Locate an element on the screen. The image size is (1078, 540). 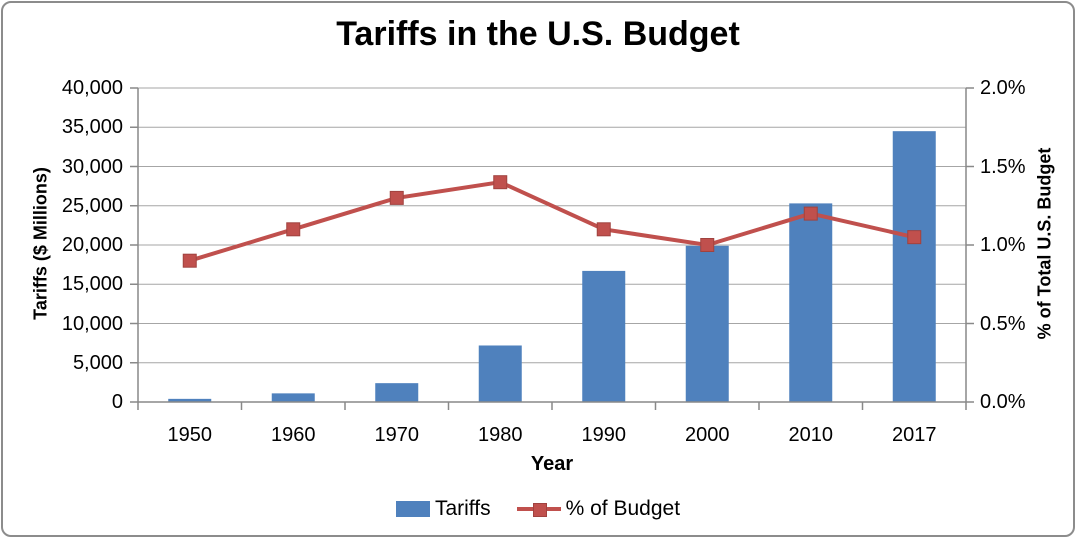
left-tick-10000: 10,000 is located at coordinates (92, 323).